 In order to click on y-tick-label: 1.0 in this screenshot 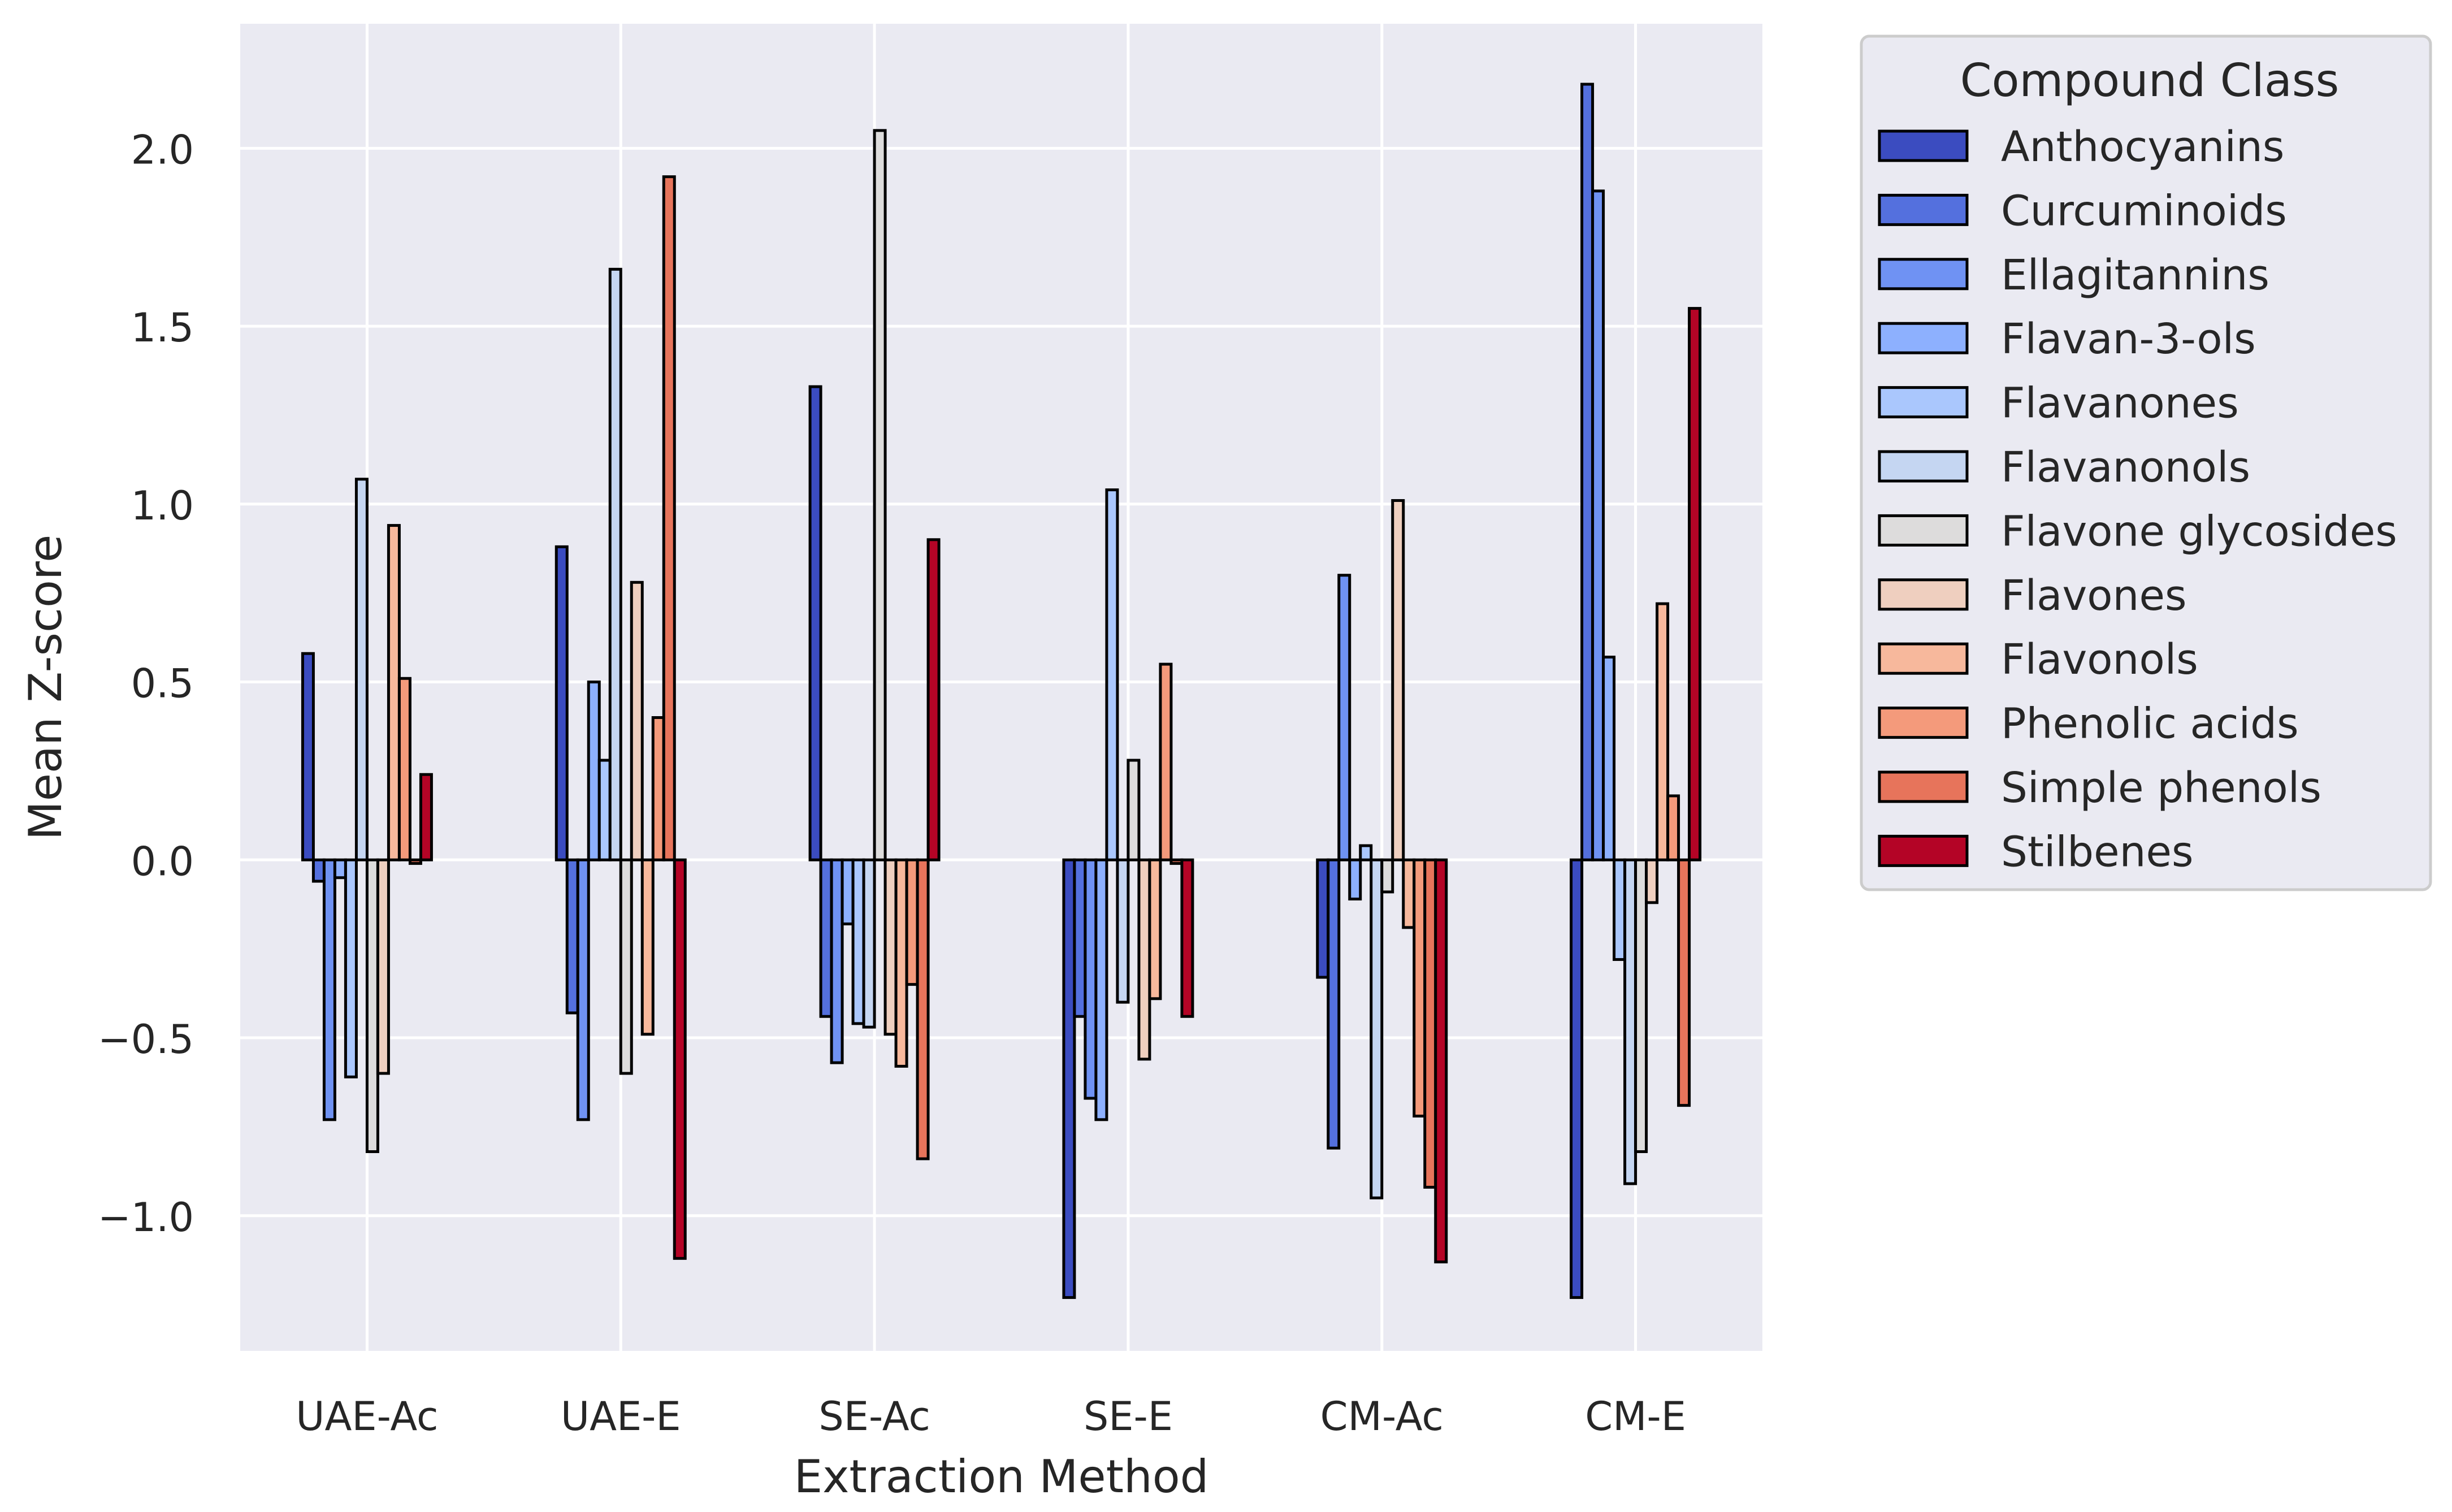, I will do `click(162, 506)`.